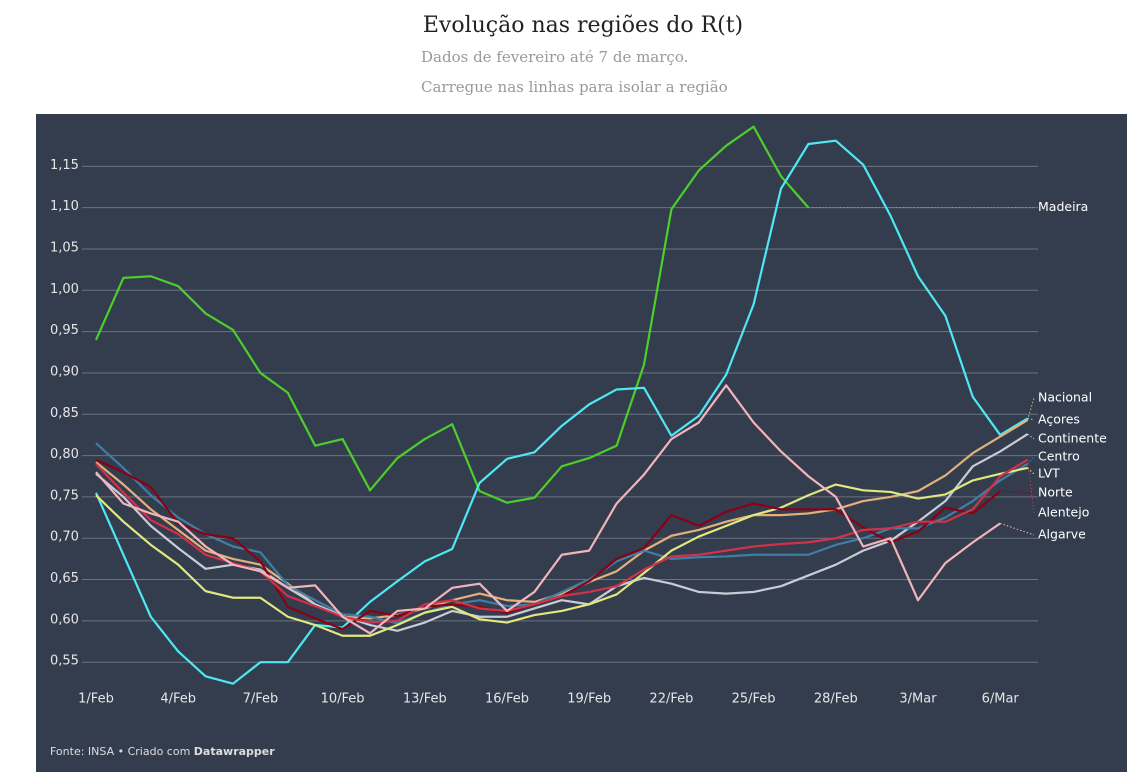 Image resolution: width=1138 pixels, height=783 pixels. Describe the element at coordinates (1063, 512) in the screenshot. I see `series-label: Alentejo` at that location.